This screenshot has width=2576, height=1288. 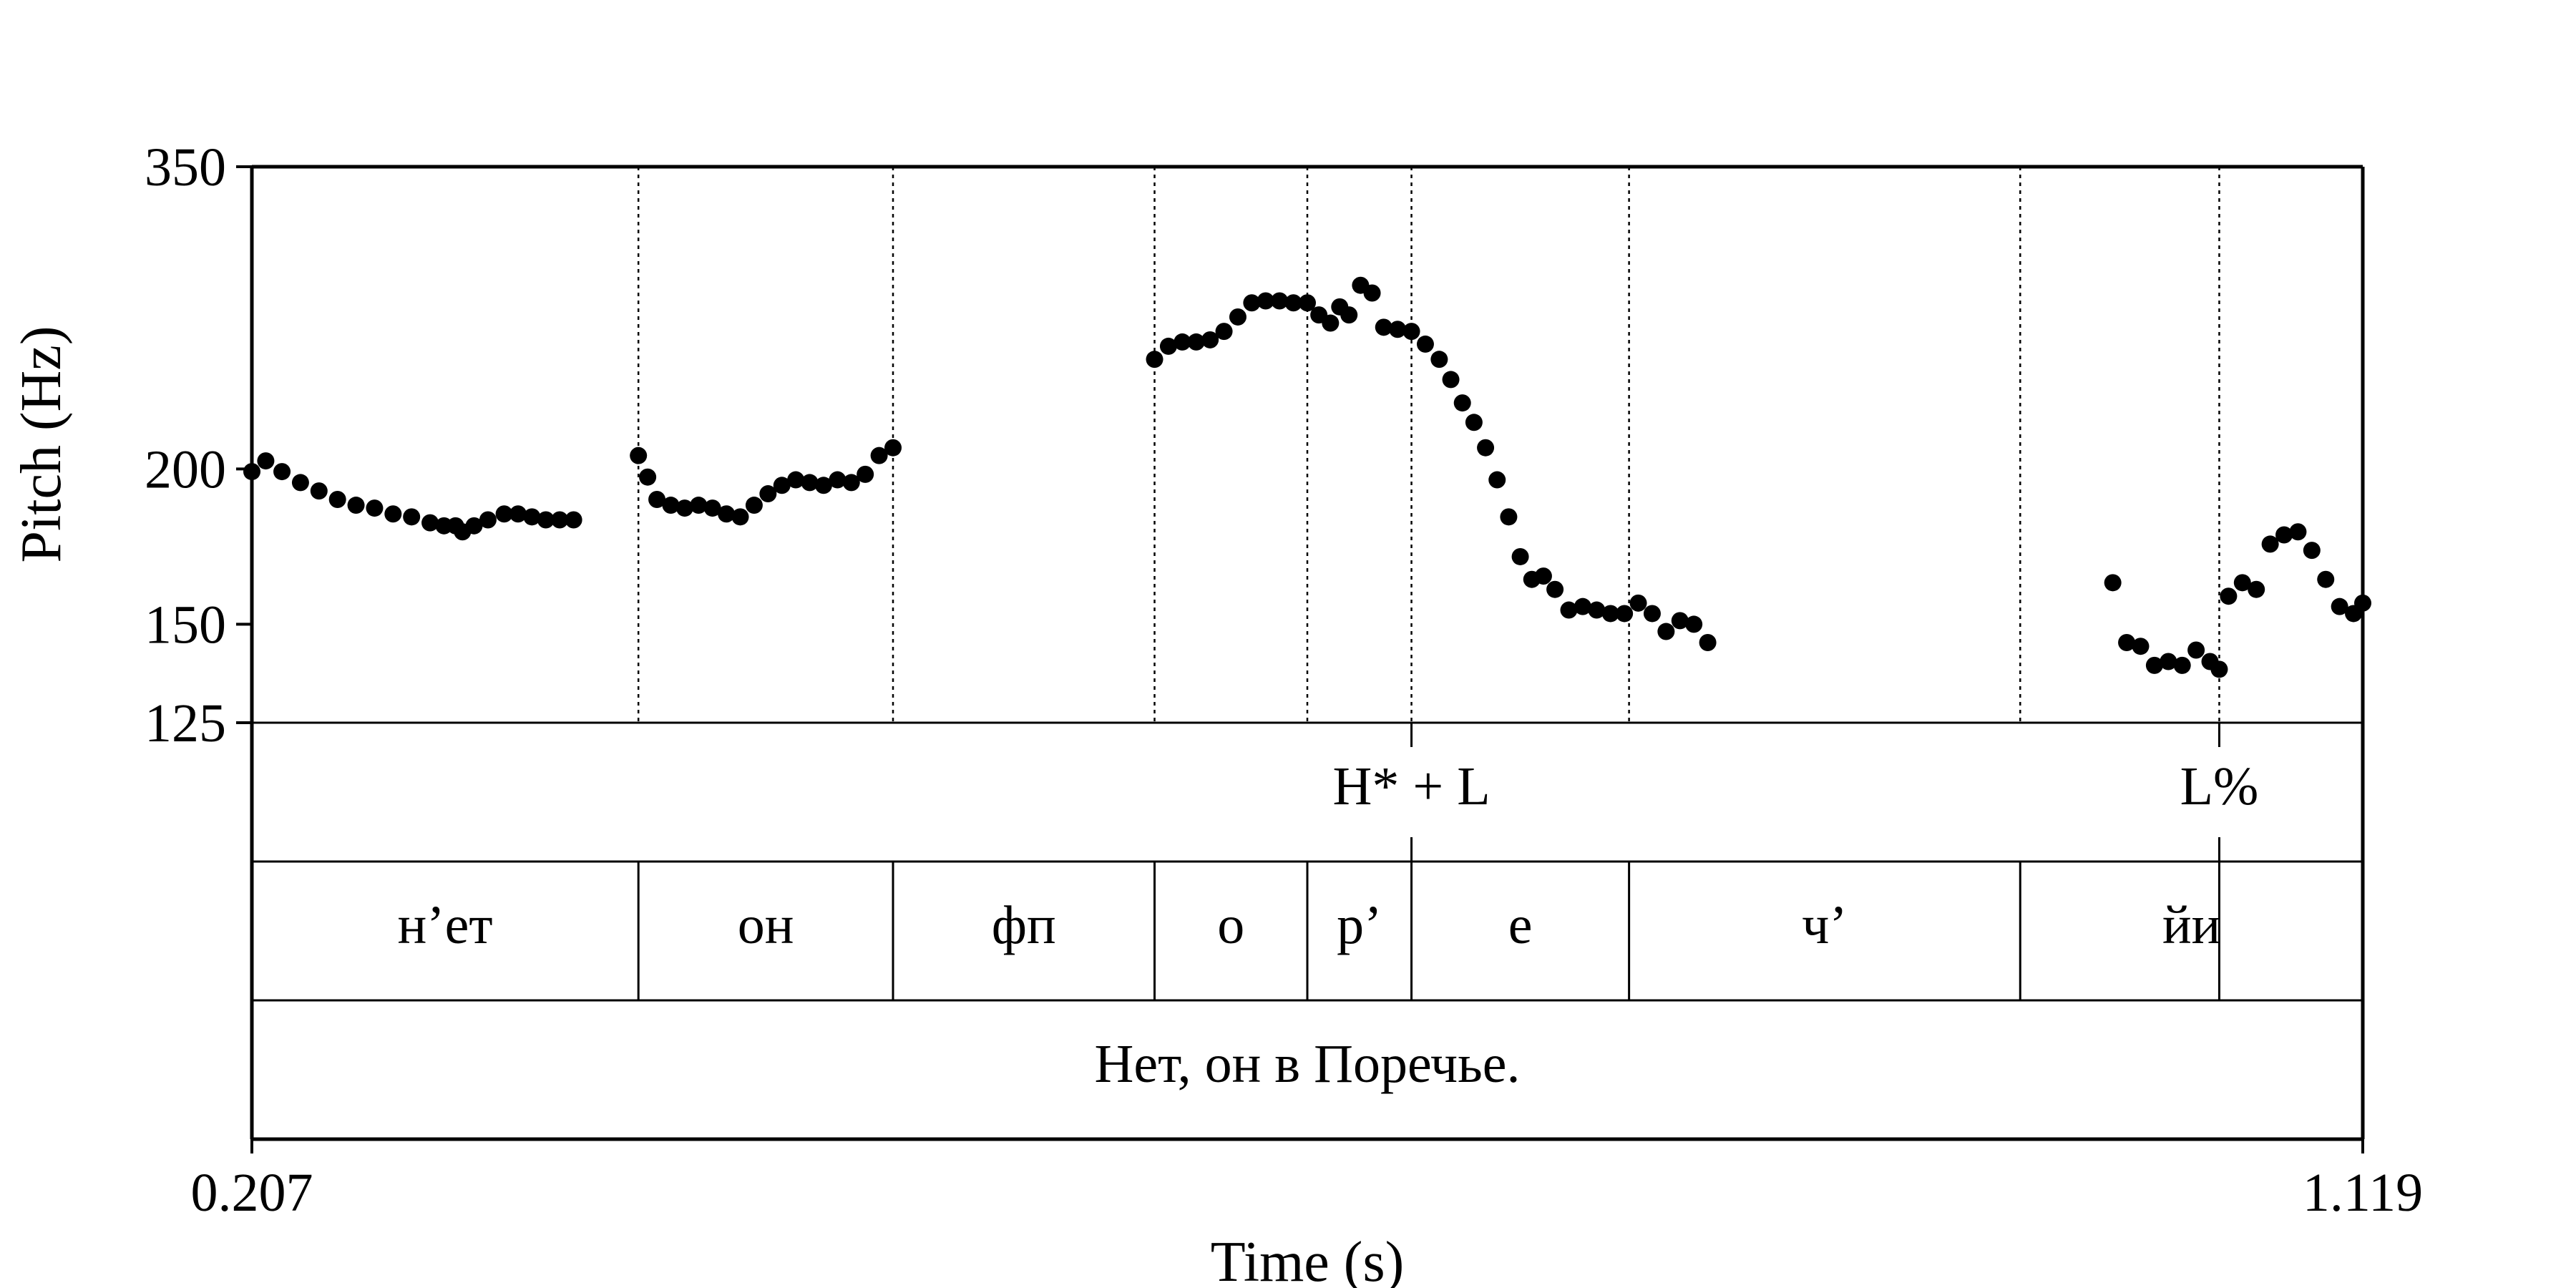 I want to click on x-axis-ticks: 0.207 1.119, so click(x=1307, y=1181).